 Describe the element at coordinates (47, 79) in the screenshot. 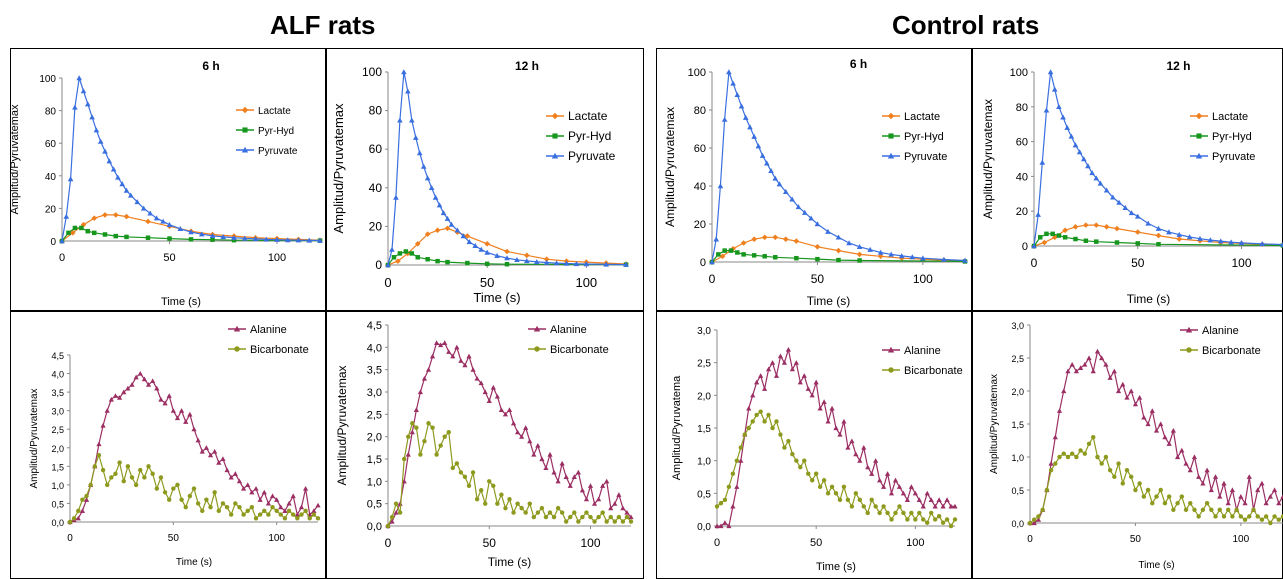

I see `y-tick-label: 100` at that location.